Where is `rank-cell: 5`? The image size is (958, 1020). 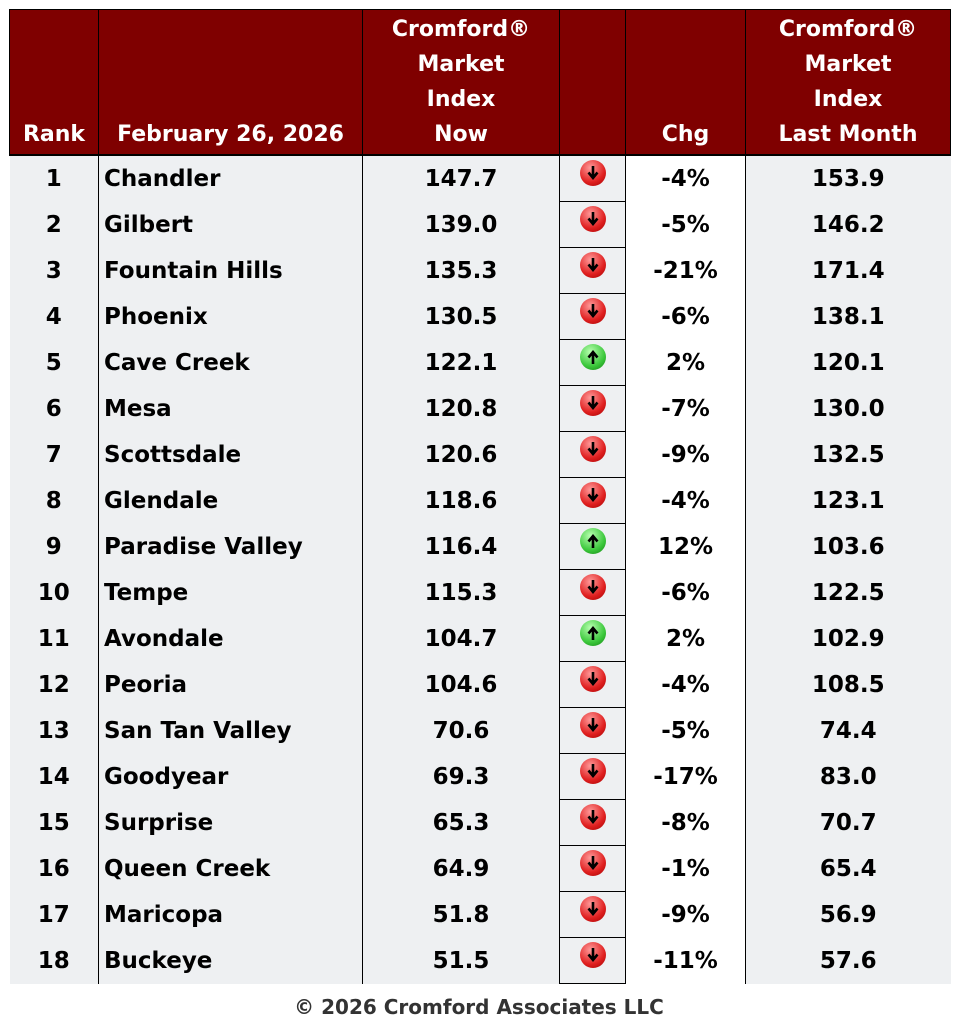
rank-cell: 5 is located at coordinates (54, 362).